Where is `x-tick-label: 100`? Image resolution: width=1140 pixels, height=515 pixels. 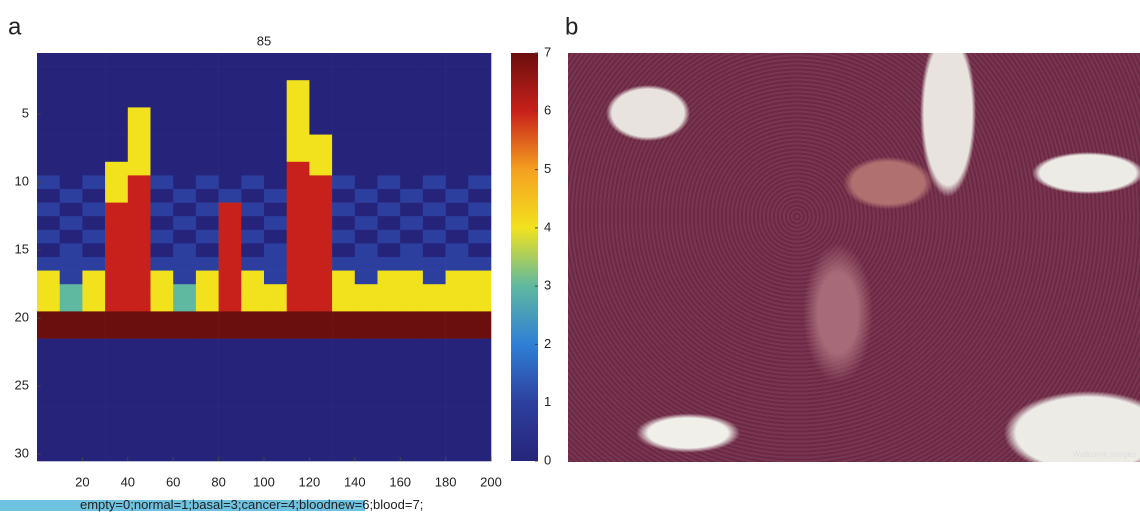 x-tick-label: 100 is located at coordinates (264, 481).